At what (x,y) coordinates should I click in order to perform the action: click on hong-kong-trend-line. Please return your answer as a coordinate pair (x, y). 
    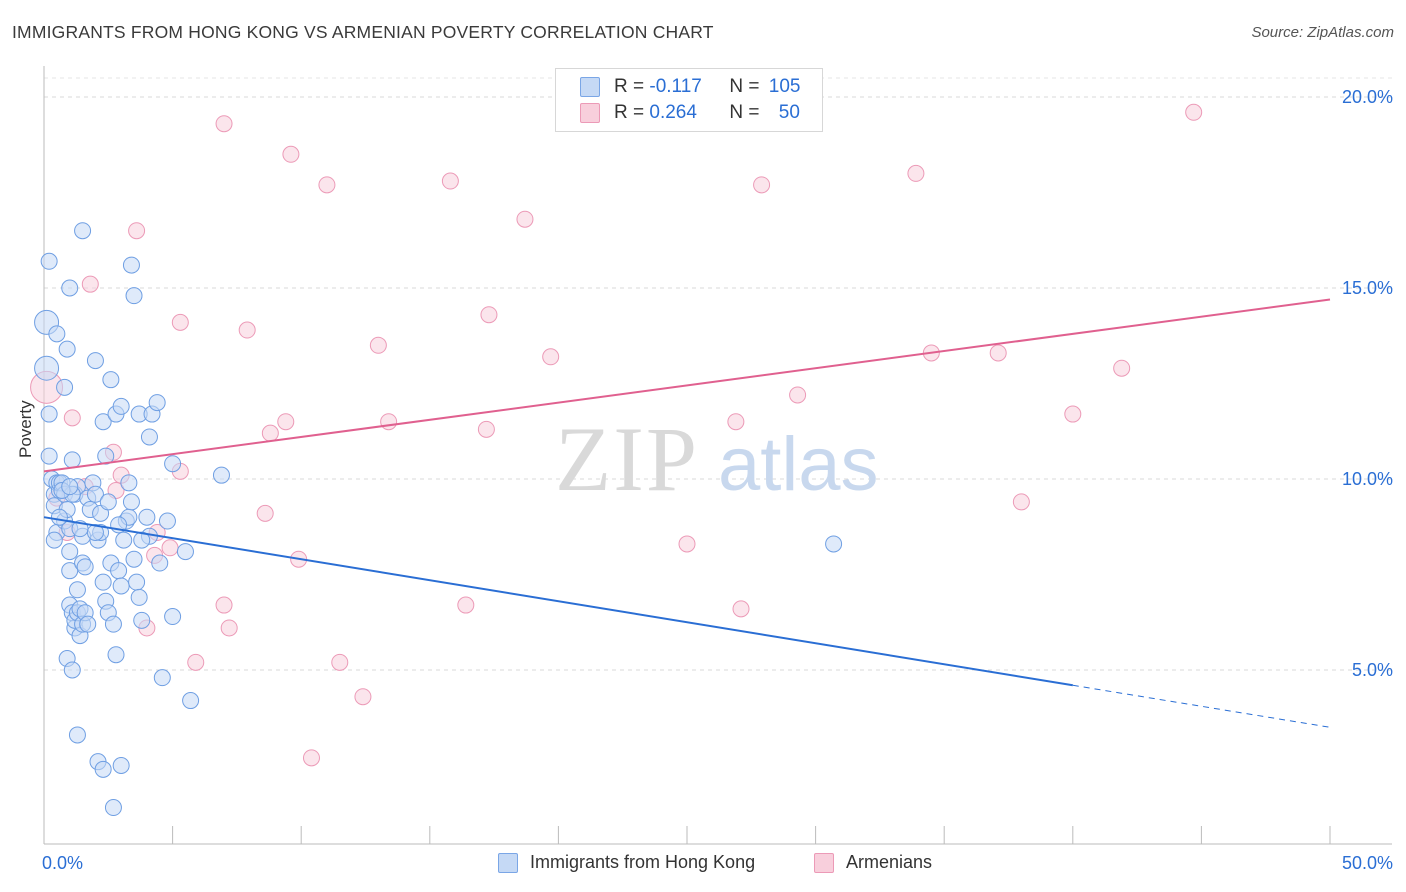
    Looking at the image, I should click on (558, 601).